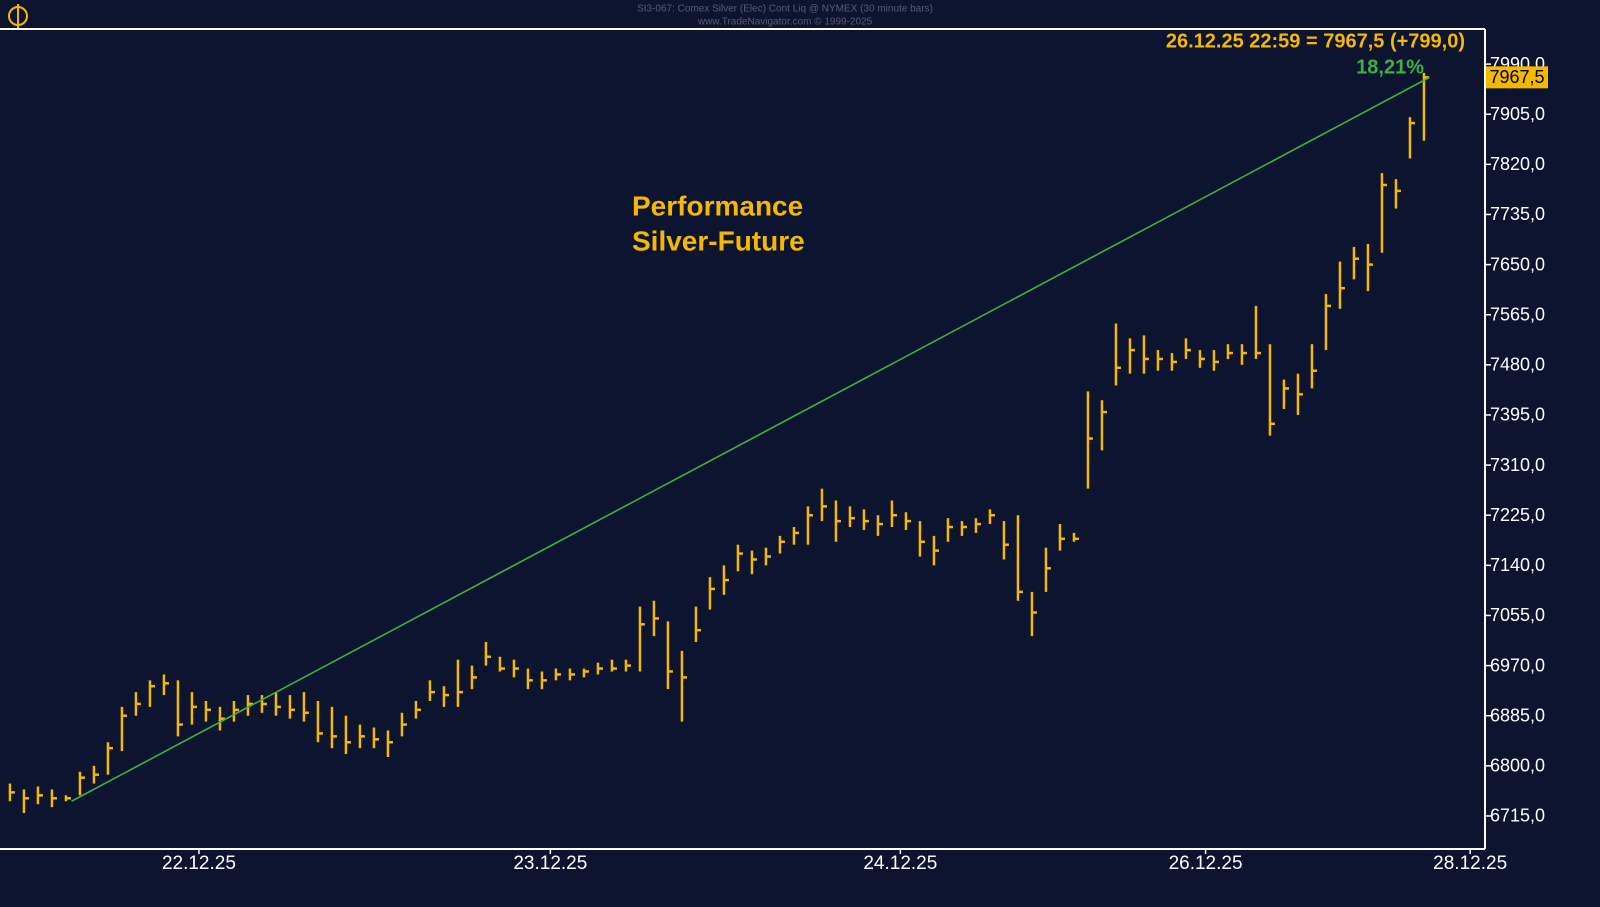 This screenshot has height=907, width=1600. Describe the element at coordinates (1517, 314) in the screenshot. I see `y-tick-label: 7565,0` at that location.